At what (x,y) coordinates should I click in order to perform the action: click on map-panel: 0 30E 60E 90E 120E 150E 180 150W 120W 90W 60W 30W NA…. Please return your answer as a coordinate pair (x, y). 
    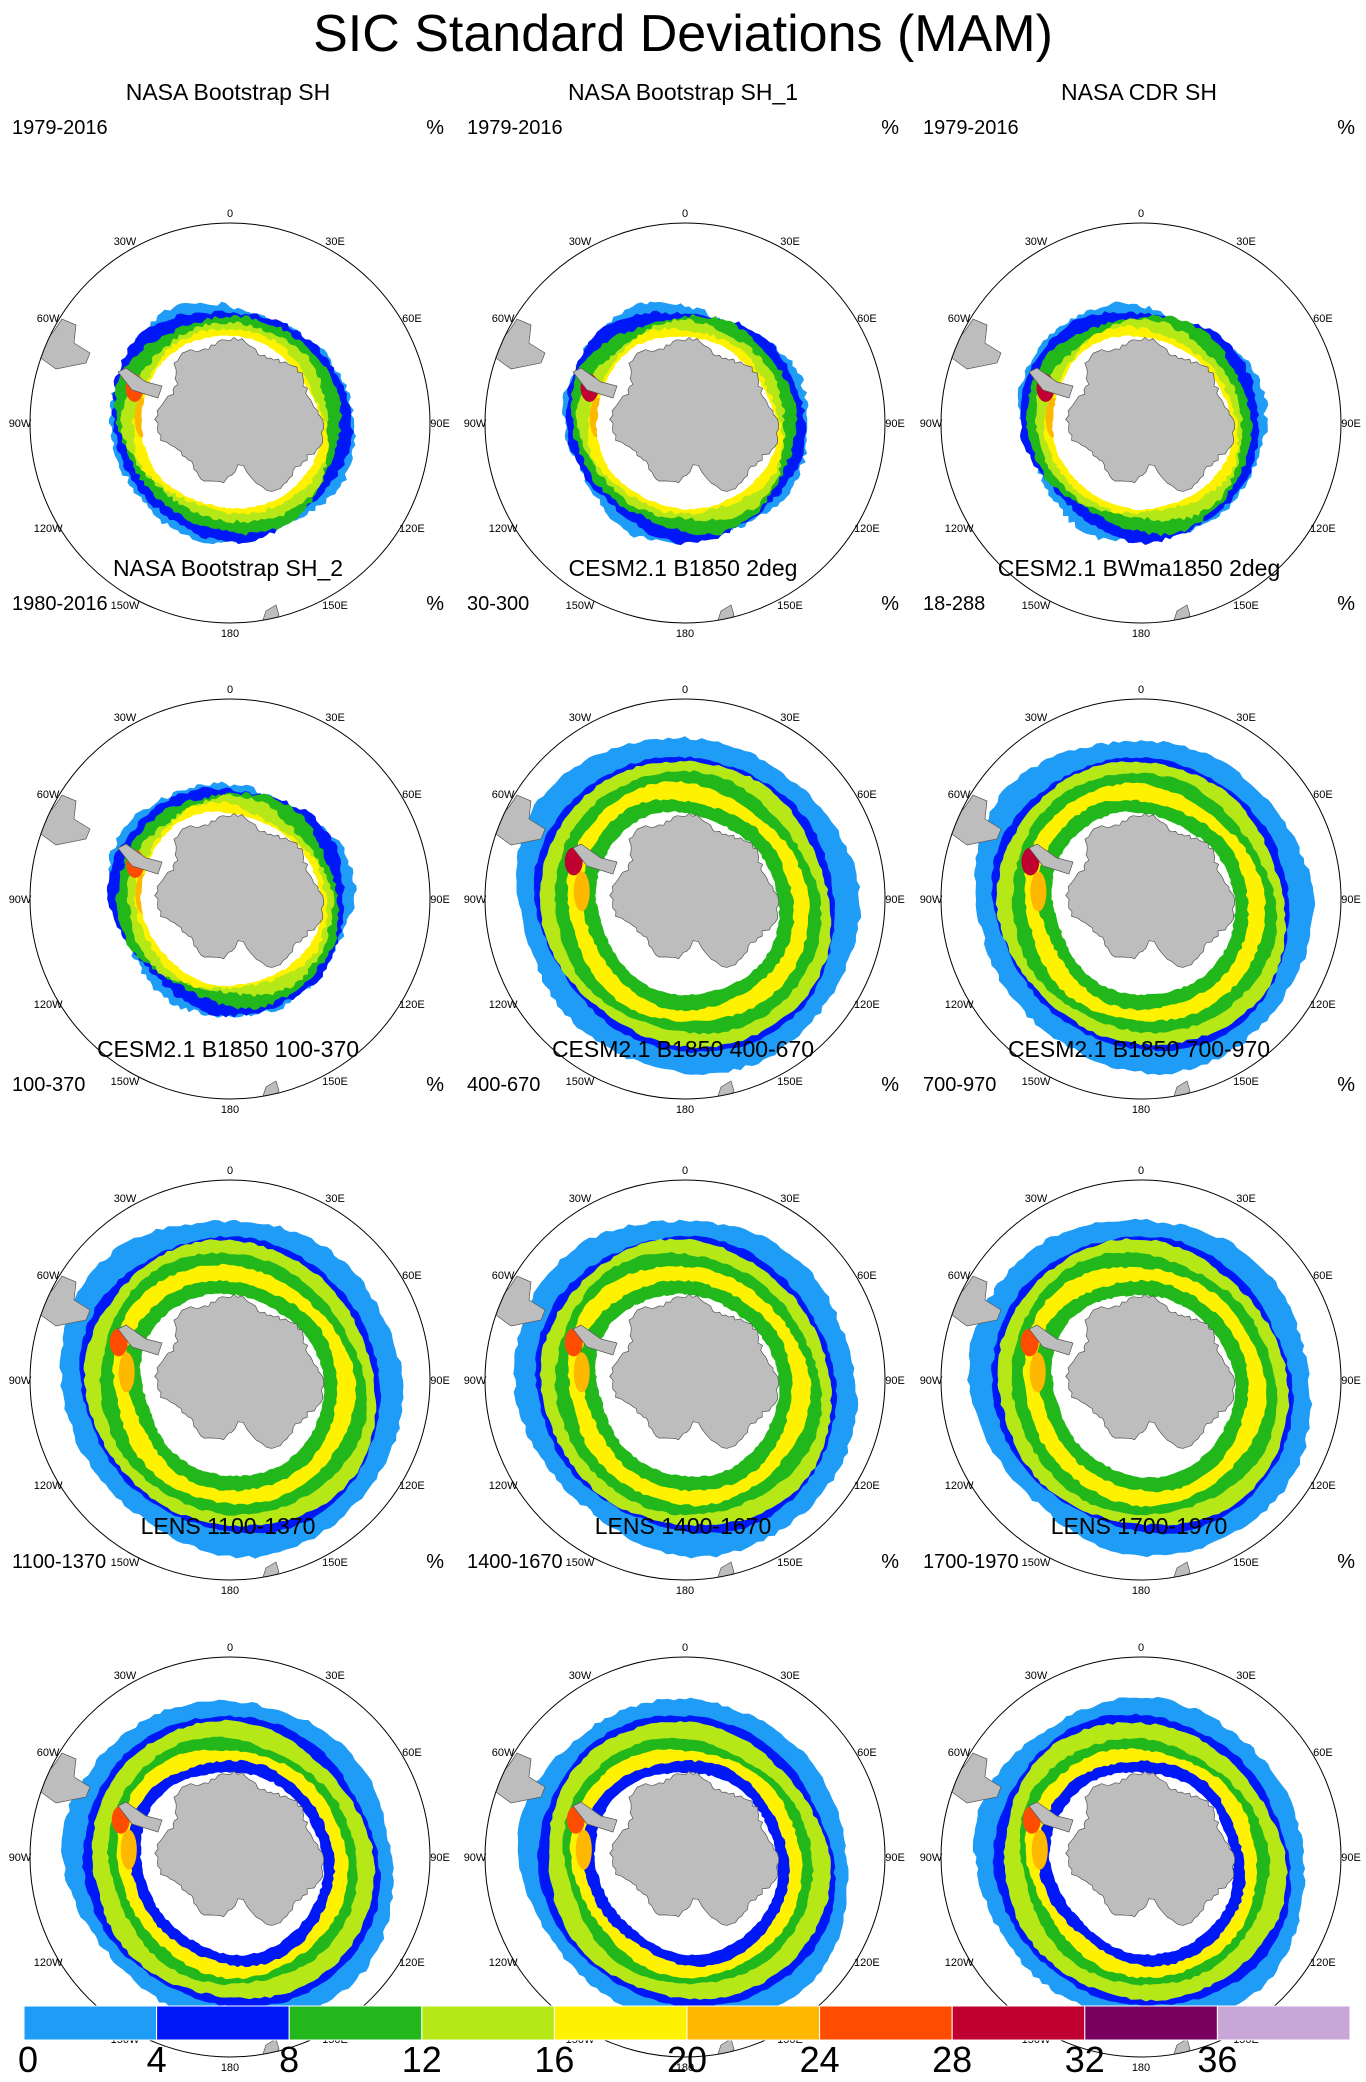
    Looking at the image, I should click on (683, 359).